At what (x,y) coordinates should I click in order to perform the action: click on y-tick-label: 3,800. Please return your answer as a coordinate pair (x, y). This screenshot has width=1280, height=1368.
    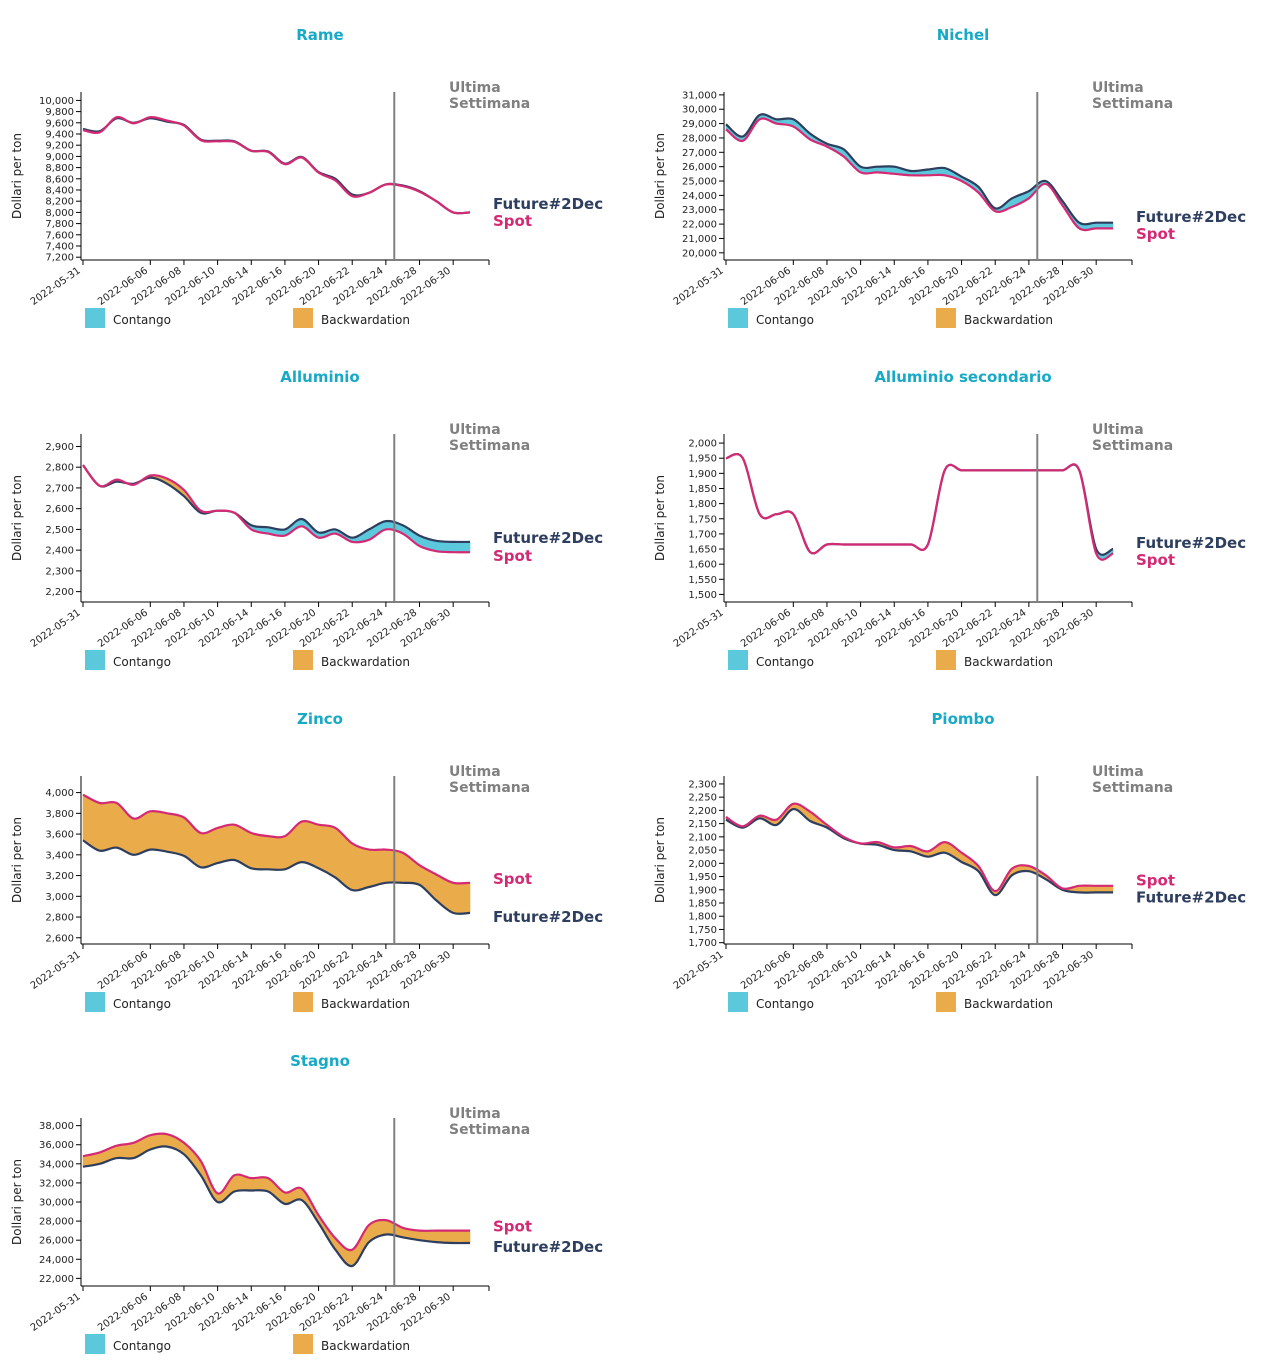
    Looking at the image, I should click on (59, 814).